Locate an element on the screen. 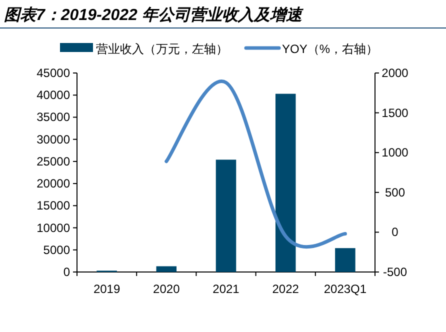 The image size is (446, 332). x-tick-label: 2019 is located at coordinates (106, 289).